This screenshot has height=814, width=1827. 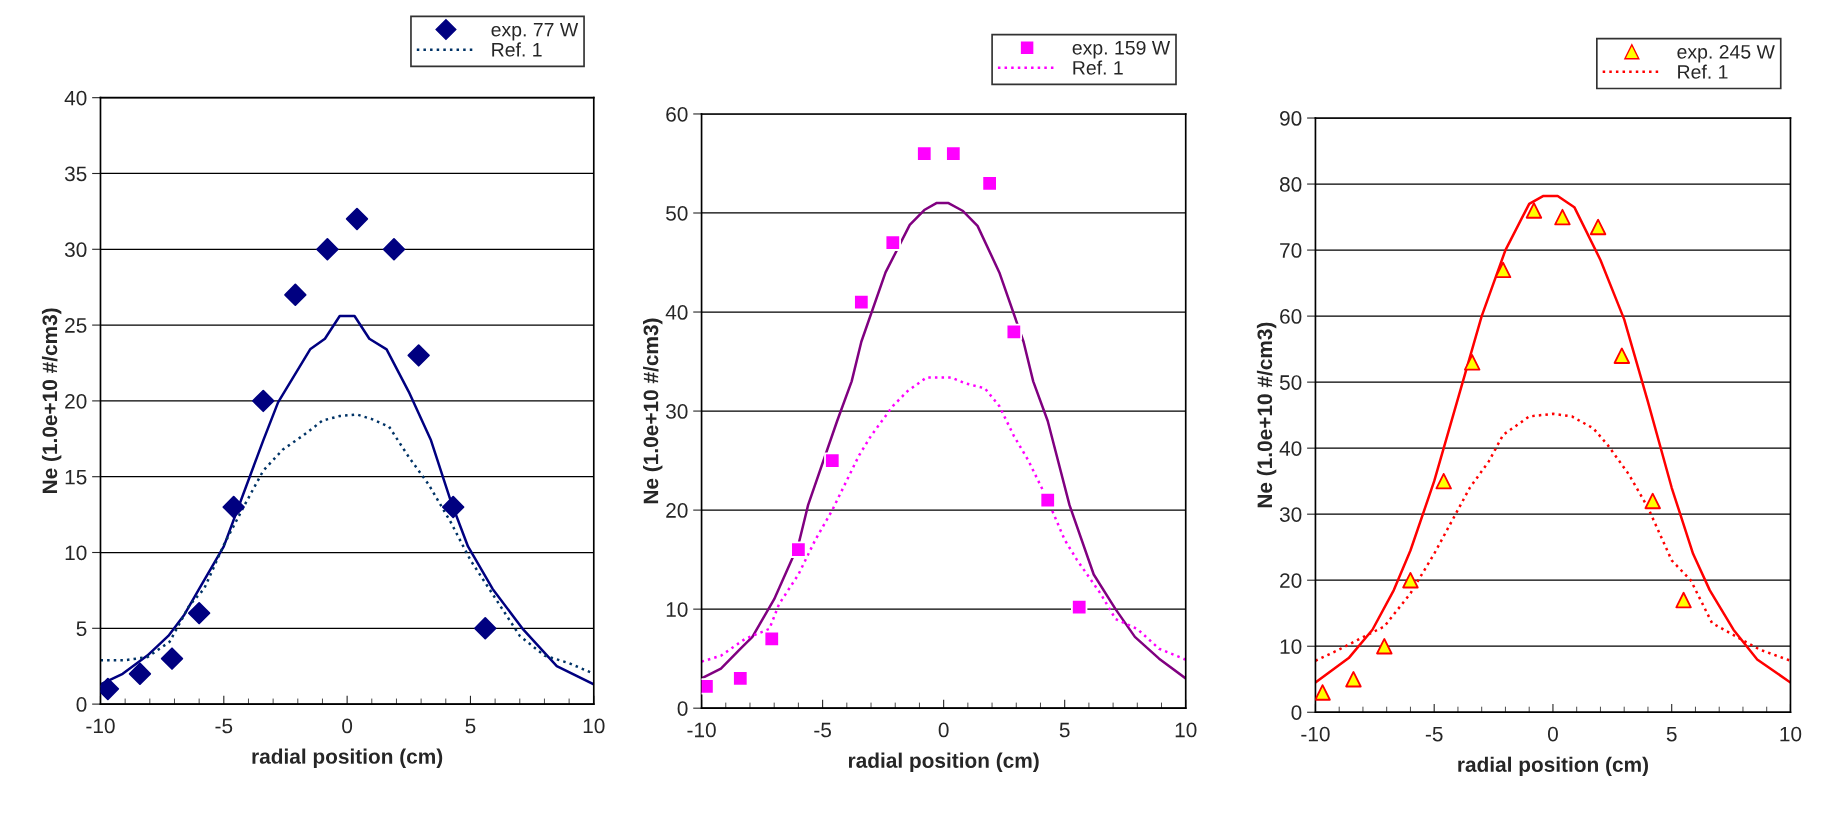 I want to click on legend-label: exp. 245 W, so click(x=1726, y=53).